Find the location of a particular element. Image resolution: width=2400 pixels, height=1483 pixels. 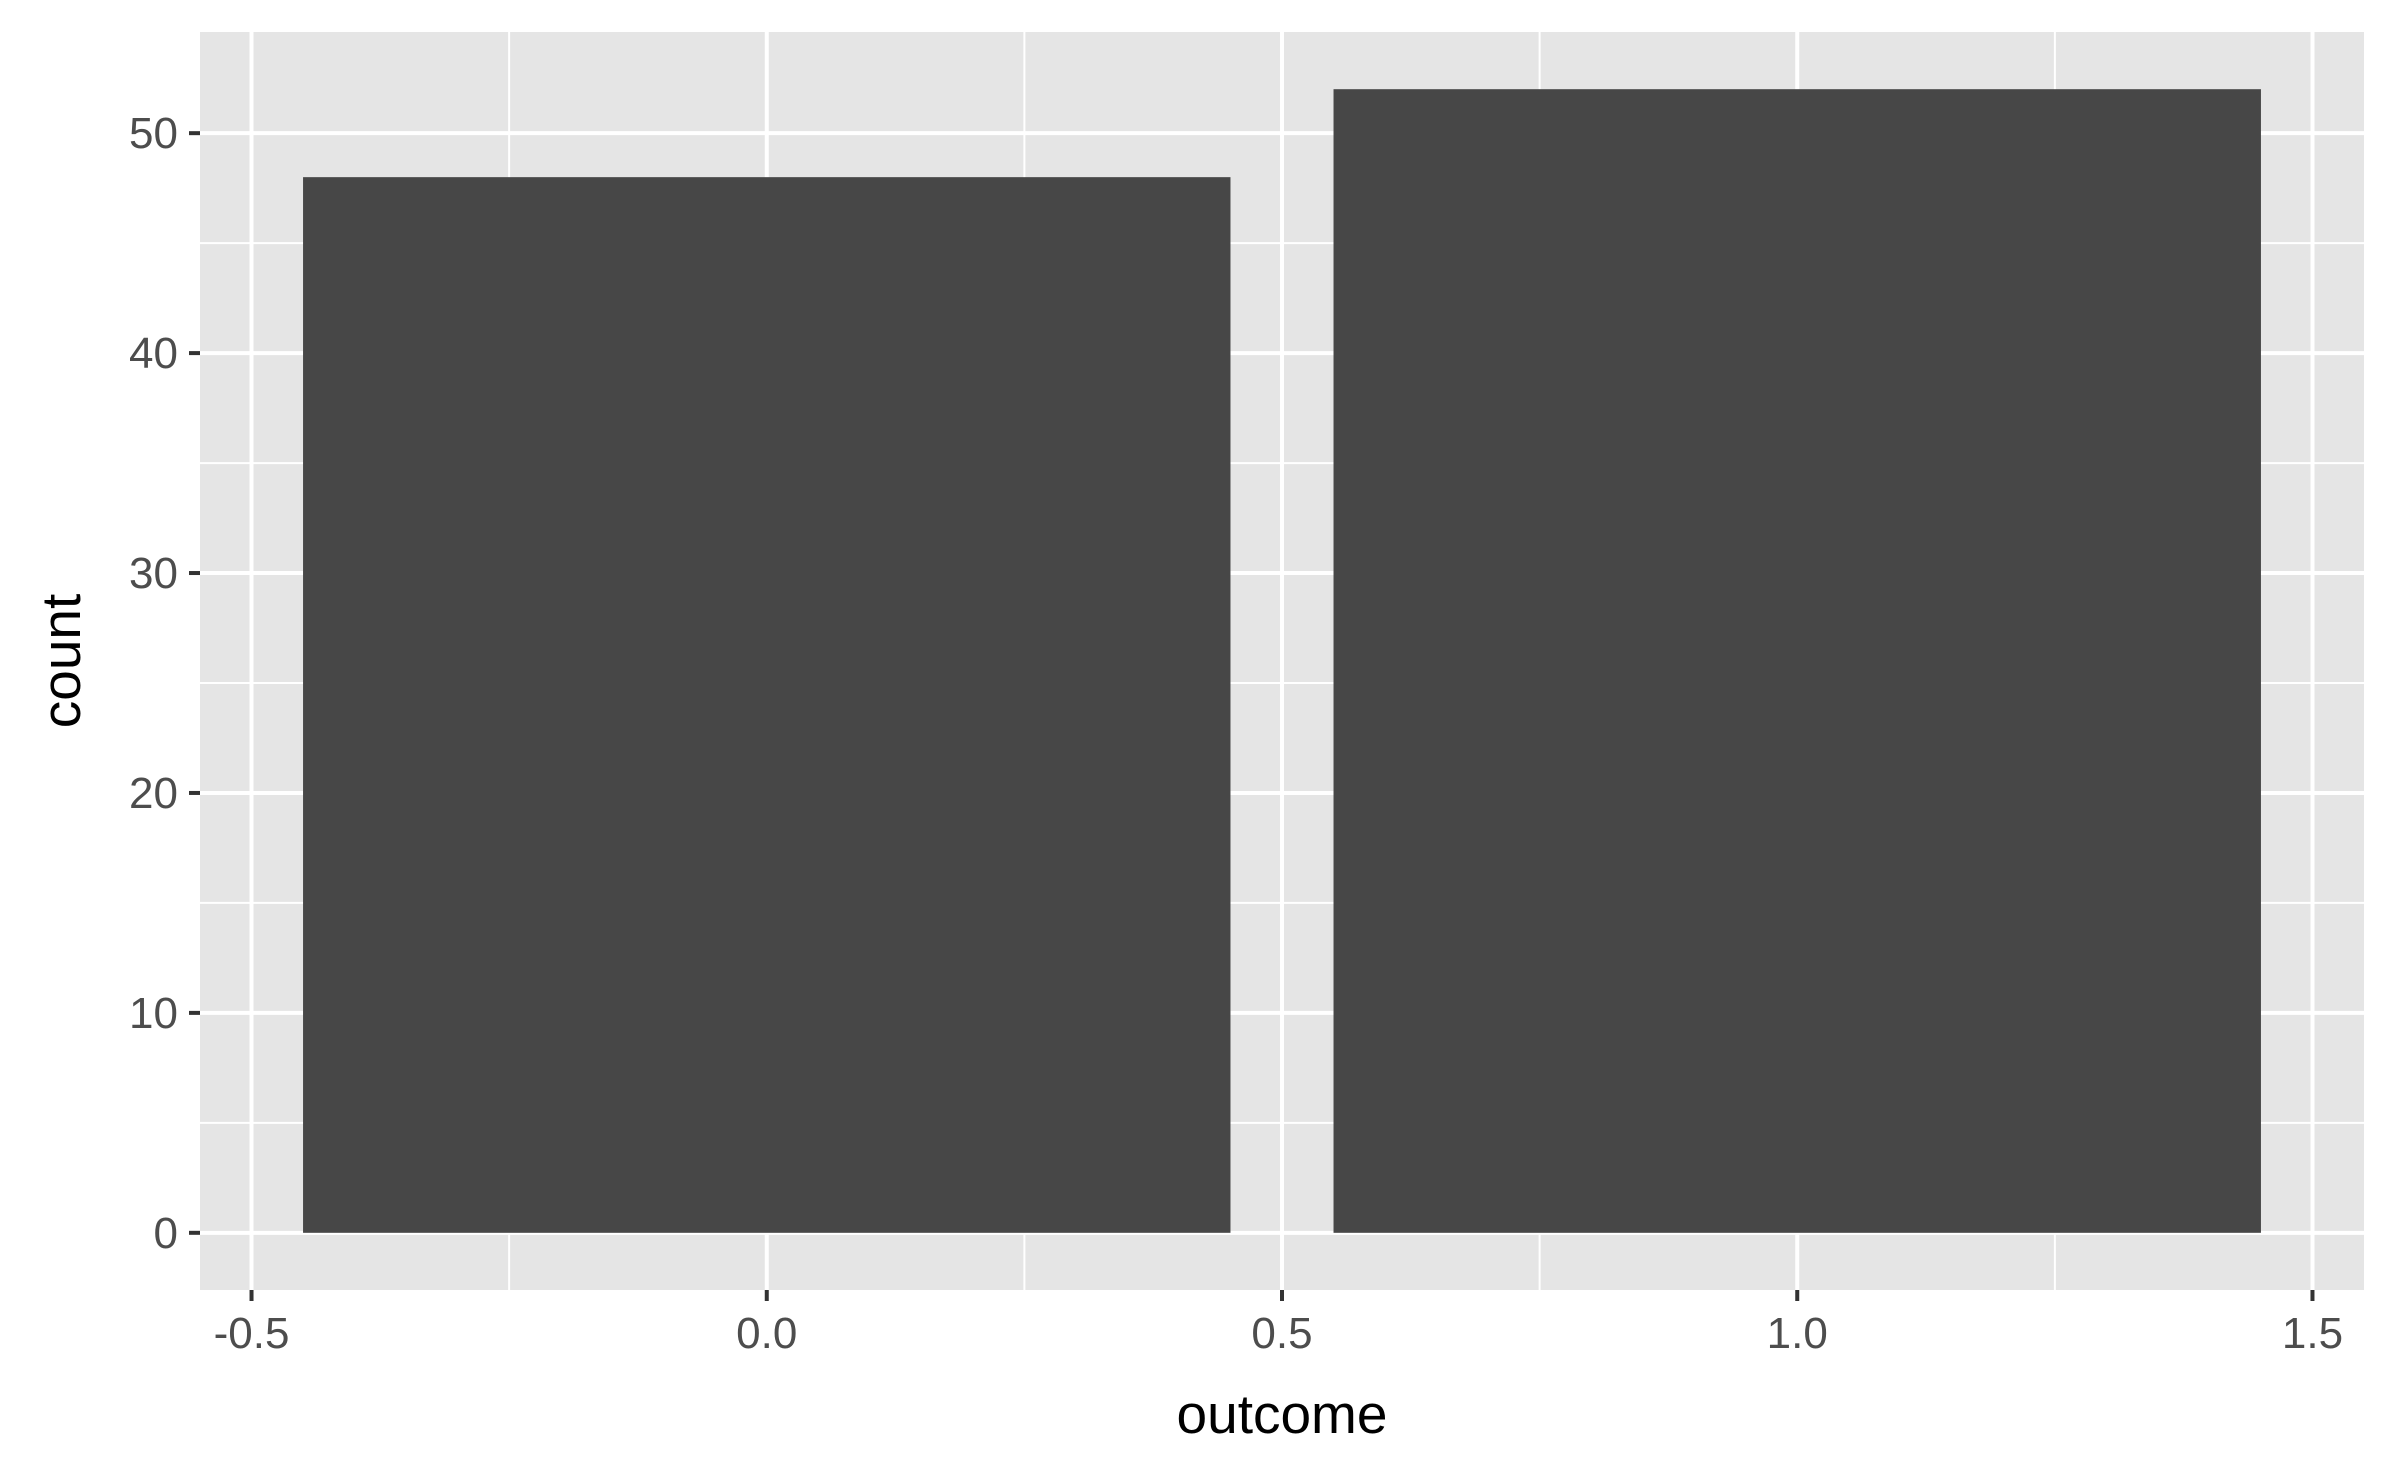

x-axis: -0.5 0.0 0.5 1.0 1.5 is located at coordinates (1278, 1324).